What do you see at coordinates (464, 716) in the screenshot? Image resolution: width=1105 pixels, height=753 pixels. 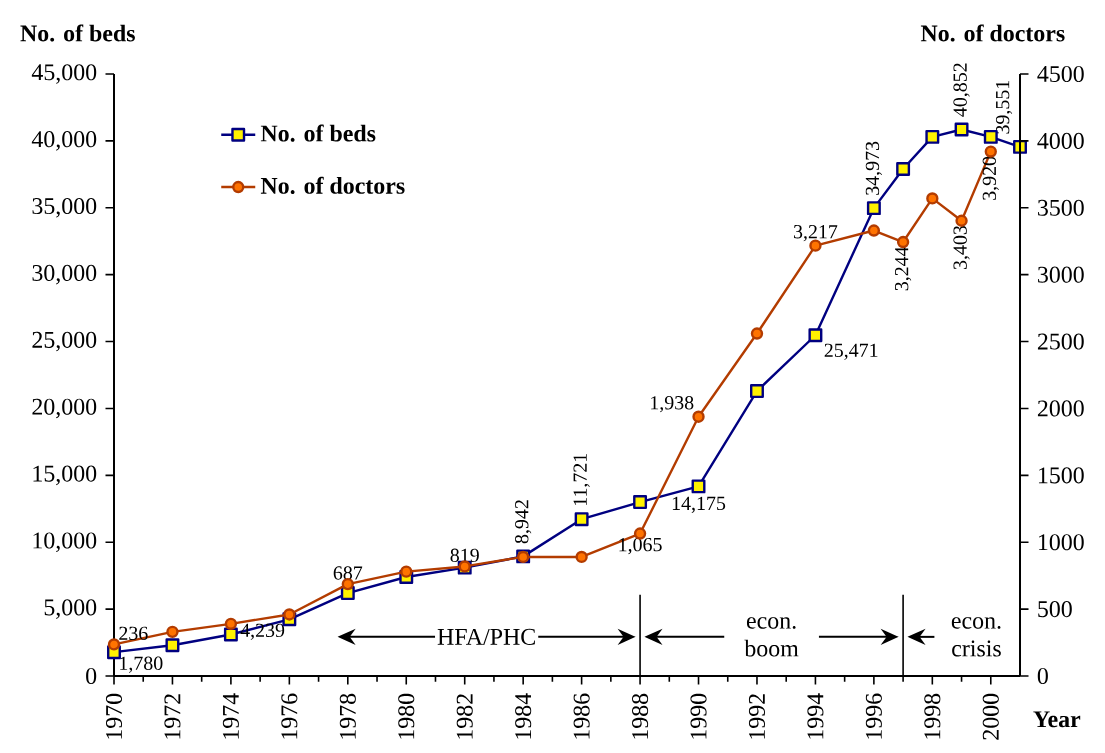 I see `x-tick-label: 1982` at bounding box center [464, 716].